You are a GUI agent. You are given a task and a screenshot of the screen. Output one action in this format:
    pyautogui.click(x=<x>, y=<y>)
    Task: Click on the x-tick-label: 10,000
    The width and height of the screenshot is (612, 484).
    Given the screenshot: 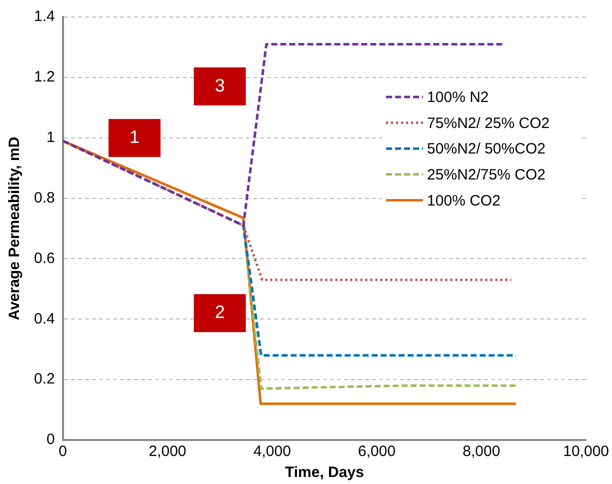 What is the action you would take?
    pyautogui.click(x=586, y=451)
    